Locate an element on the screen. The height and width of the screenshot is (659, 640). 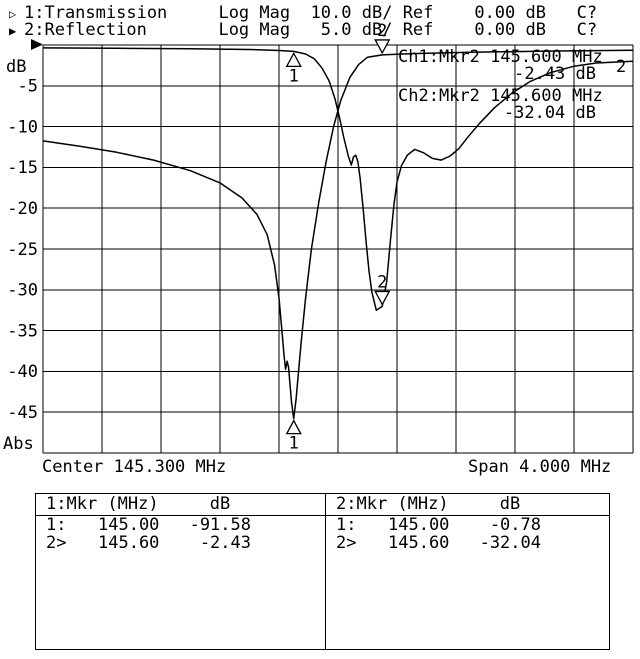
span-frequency-label: Span 4.000 MHz is located at coordinates (540, 467).